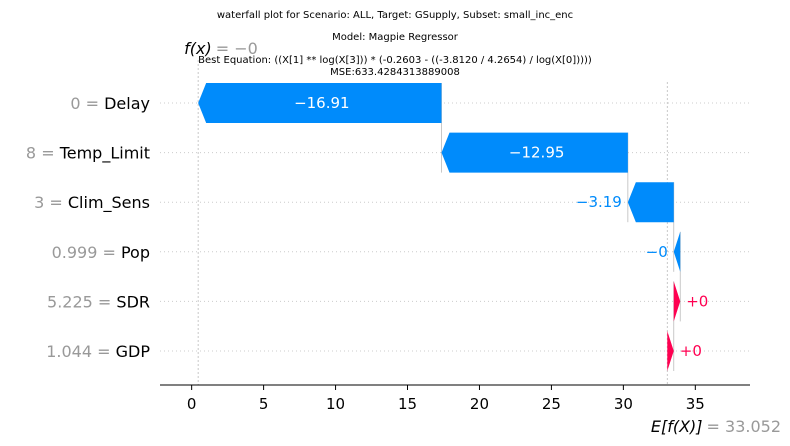  Describe the element at coordinates (695, 404) in the screenshot. I see `x-tick-label: 35` at that location.